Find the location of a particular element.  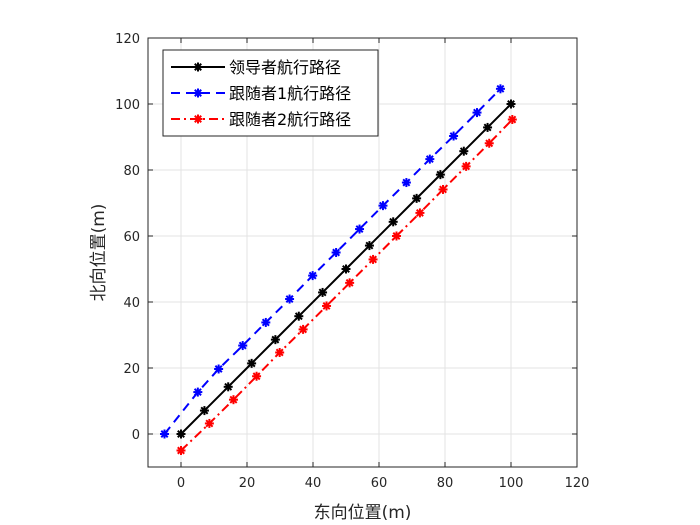

x-tick-label: 0 is located at coordinates (181, 483).